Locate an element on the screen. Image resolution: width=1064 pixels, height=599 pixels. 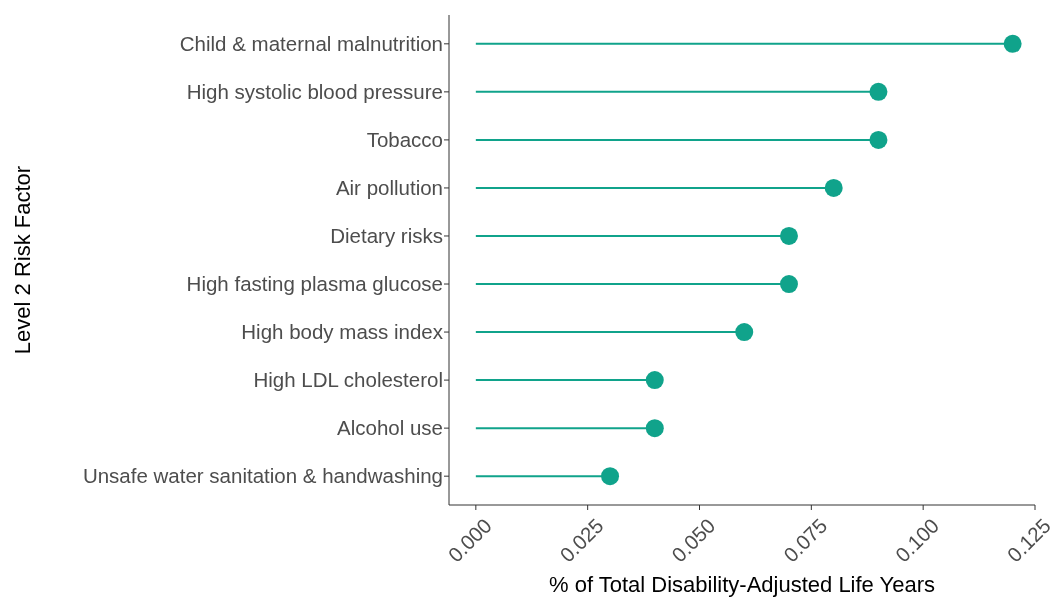
y-tick-label: High LDL cholesterol is located at coordinates (348, 380).